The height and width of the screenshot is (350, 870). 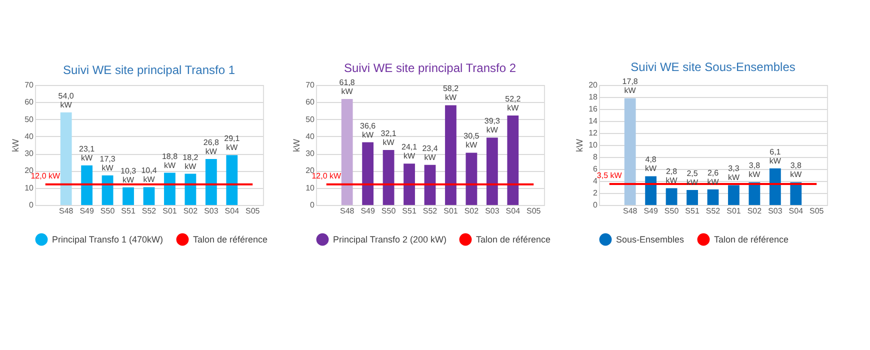 What do you see at coordinates (430, 68) in the screenshot?
I see `chart-title: Suivi WE site principal Transfo 2` at bounding box center [430, 68].